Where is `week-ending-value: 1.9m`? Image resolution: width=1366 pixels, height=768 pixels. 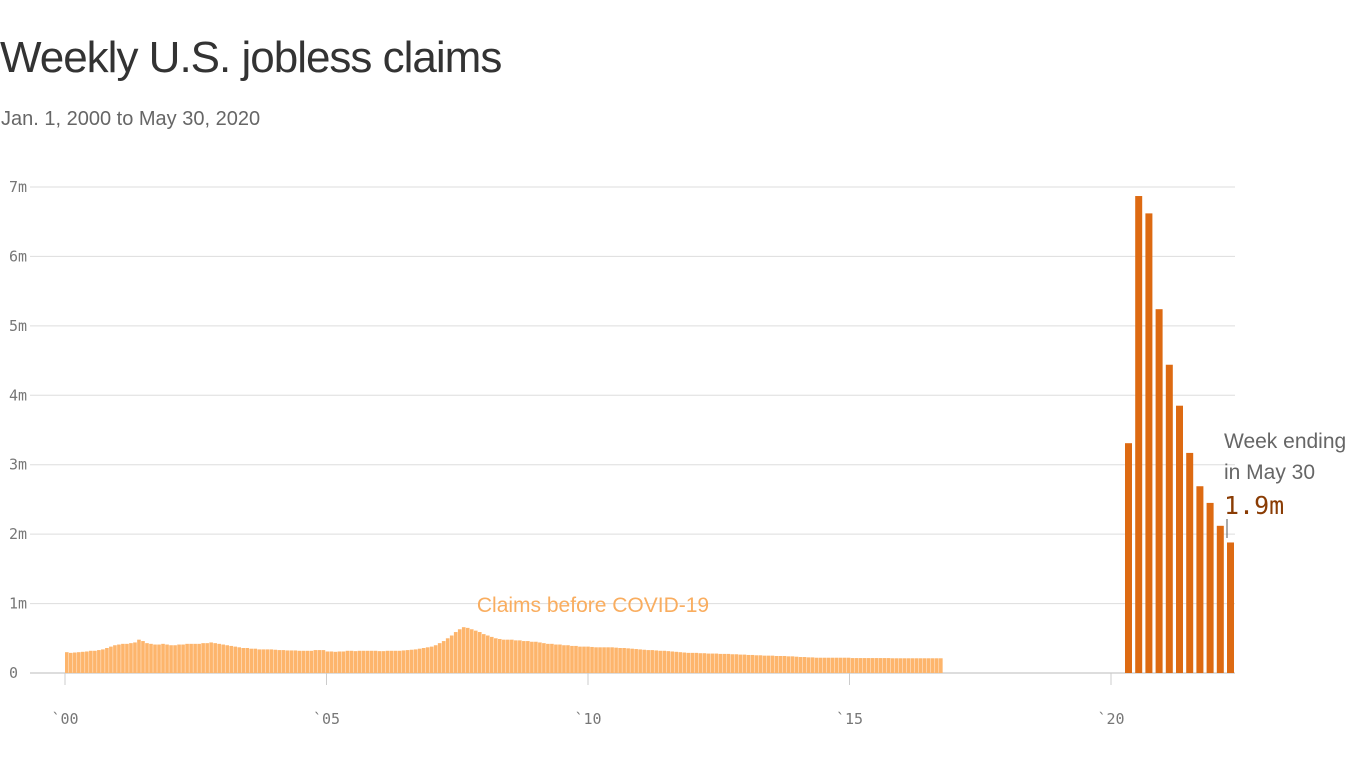 week-ending-value: 1.9m is located at coordinates (1254, 505).